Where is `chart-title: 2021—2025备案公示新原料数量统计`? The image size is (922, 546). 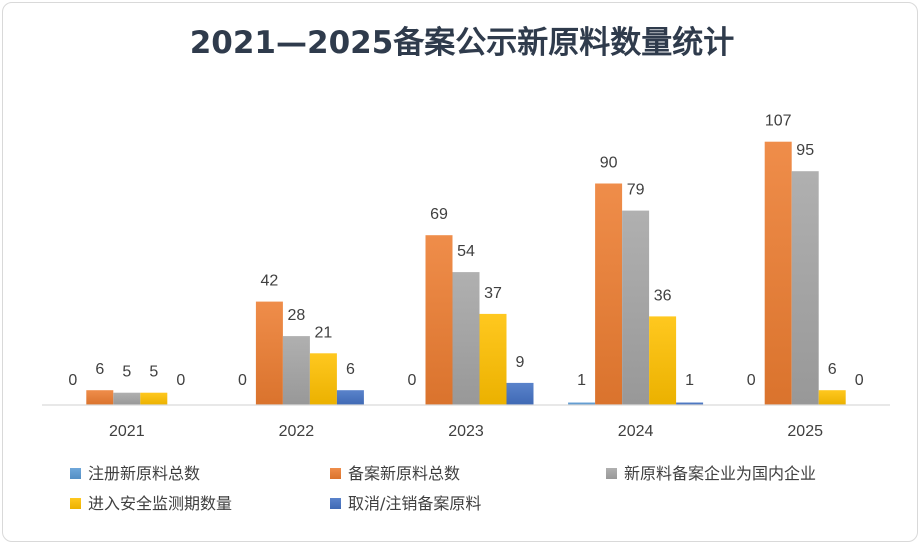 chart-title: 2021—2025备案公示新原料数量统计 is located at coordinates (462, 43).